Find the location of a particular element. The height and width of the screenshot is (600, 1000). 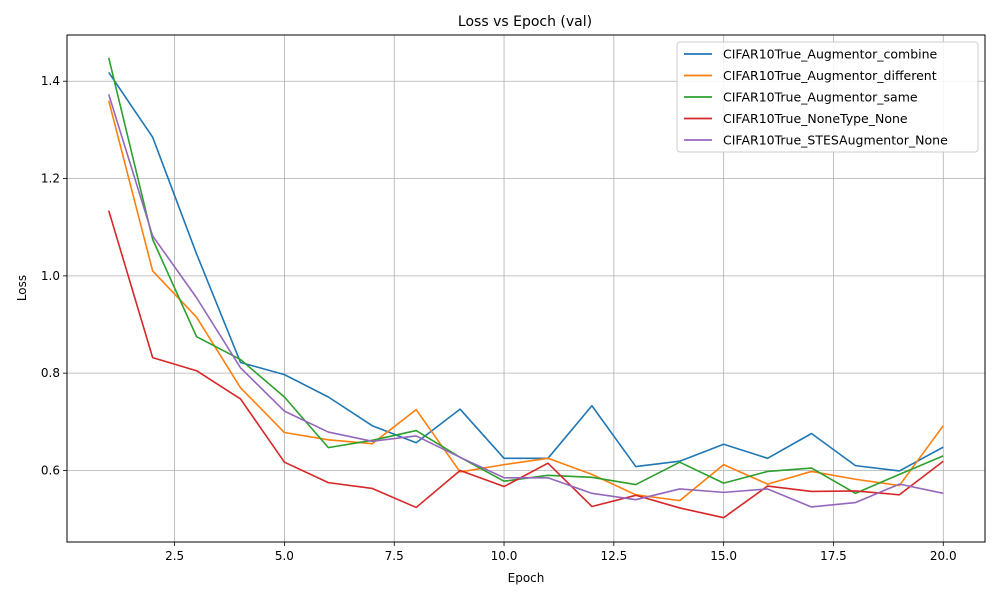

x-tick-label: 15.0 is located at coordinates (723, 556).